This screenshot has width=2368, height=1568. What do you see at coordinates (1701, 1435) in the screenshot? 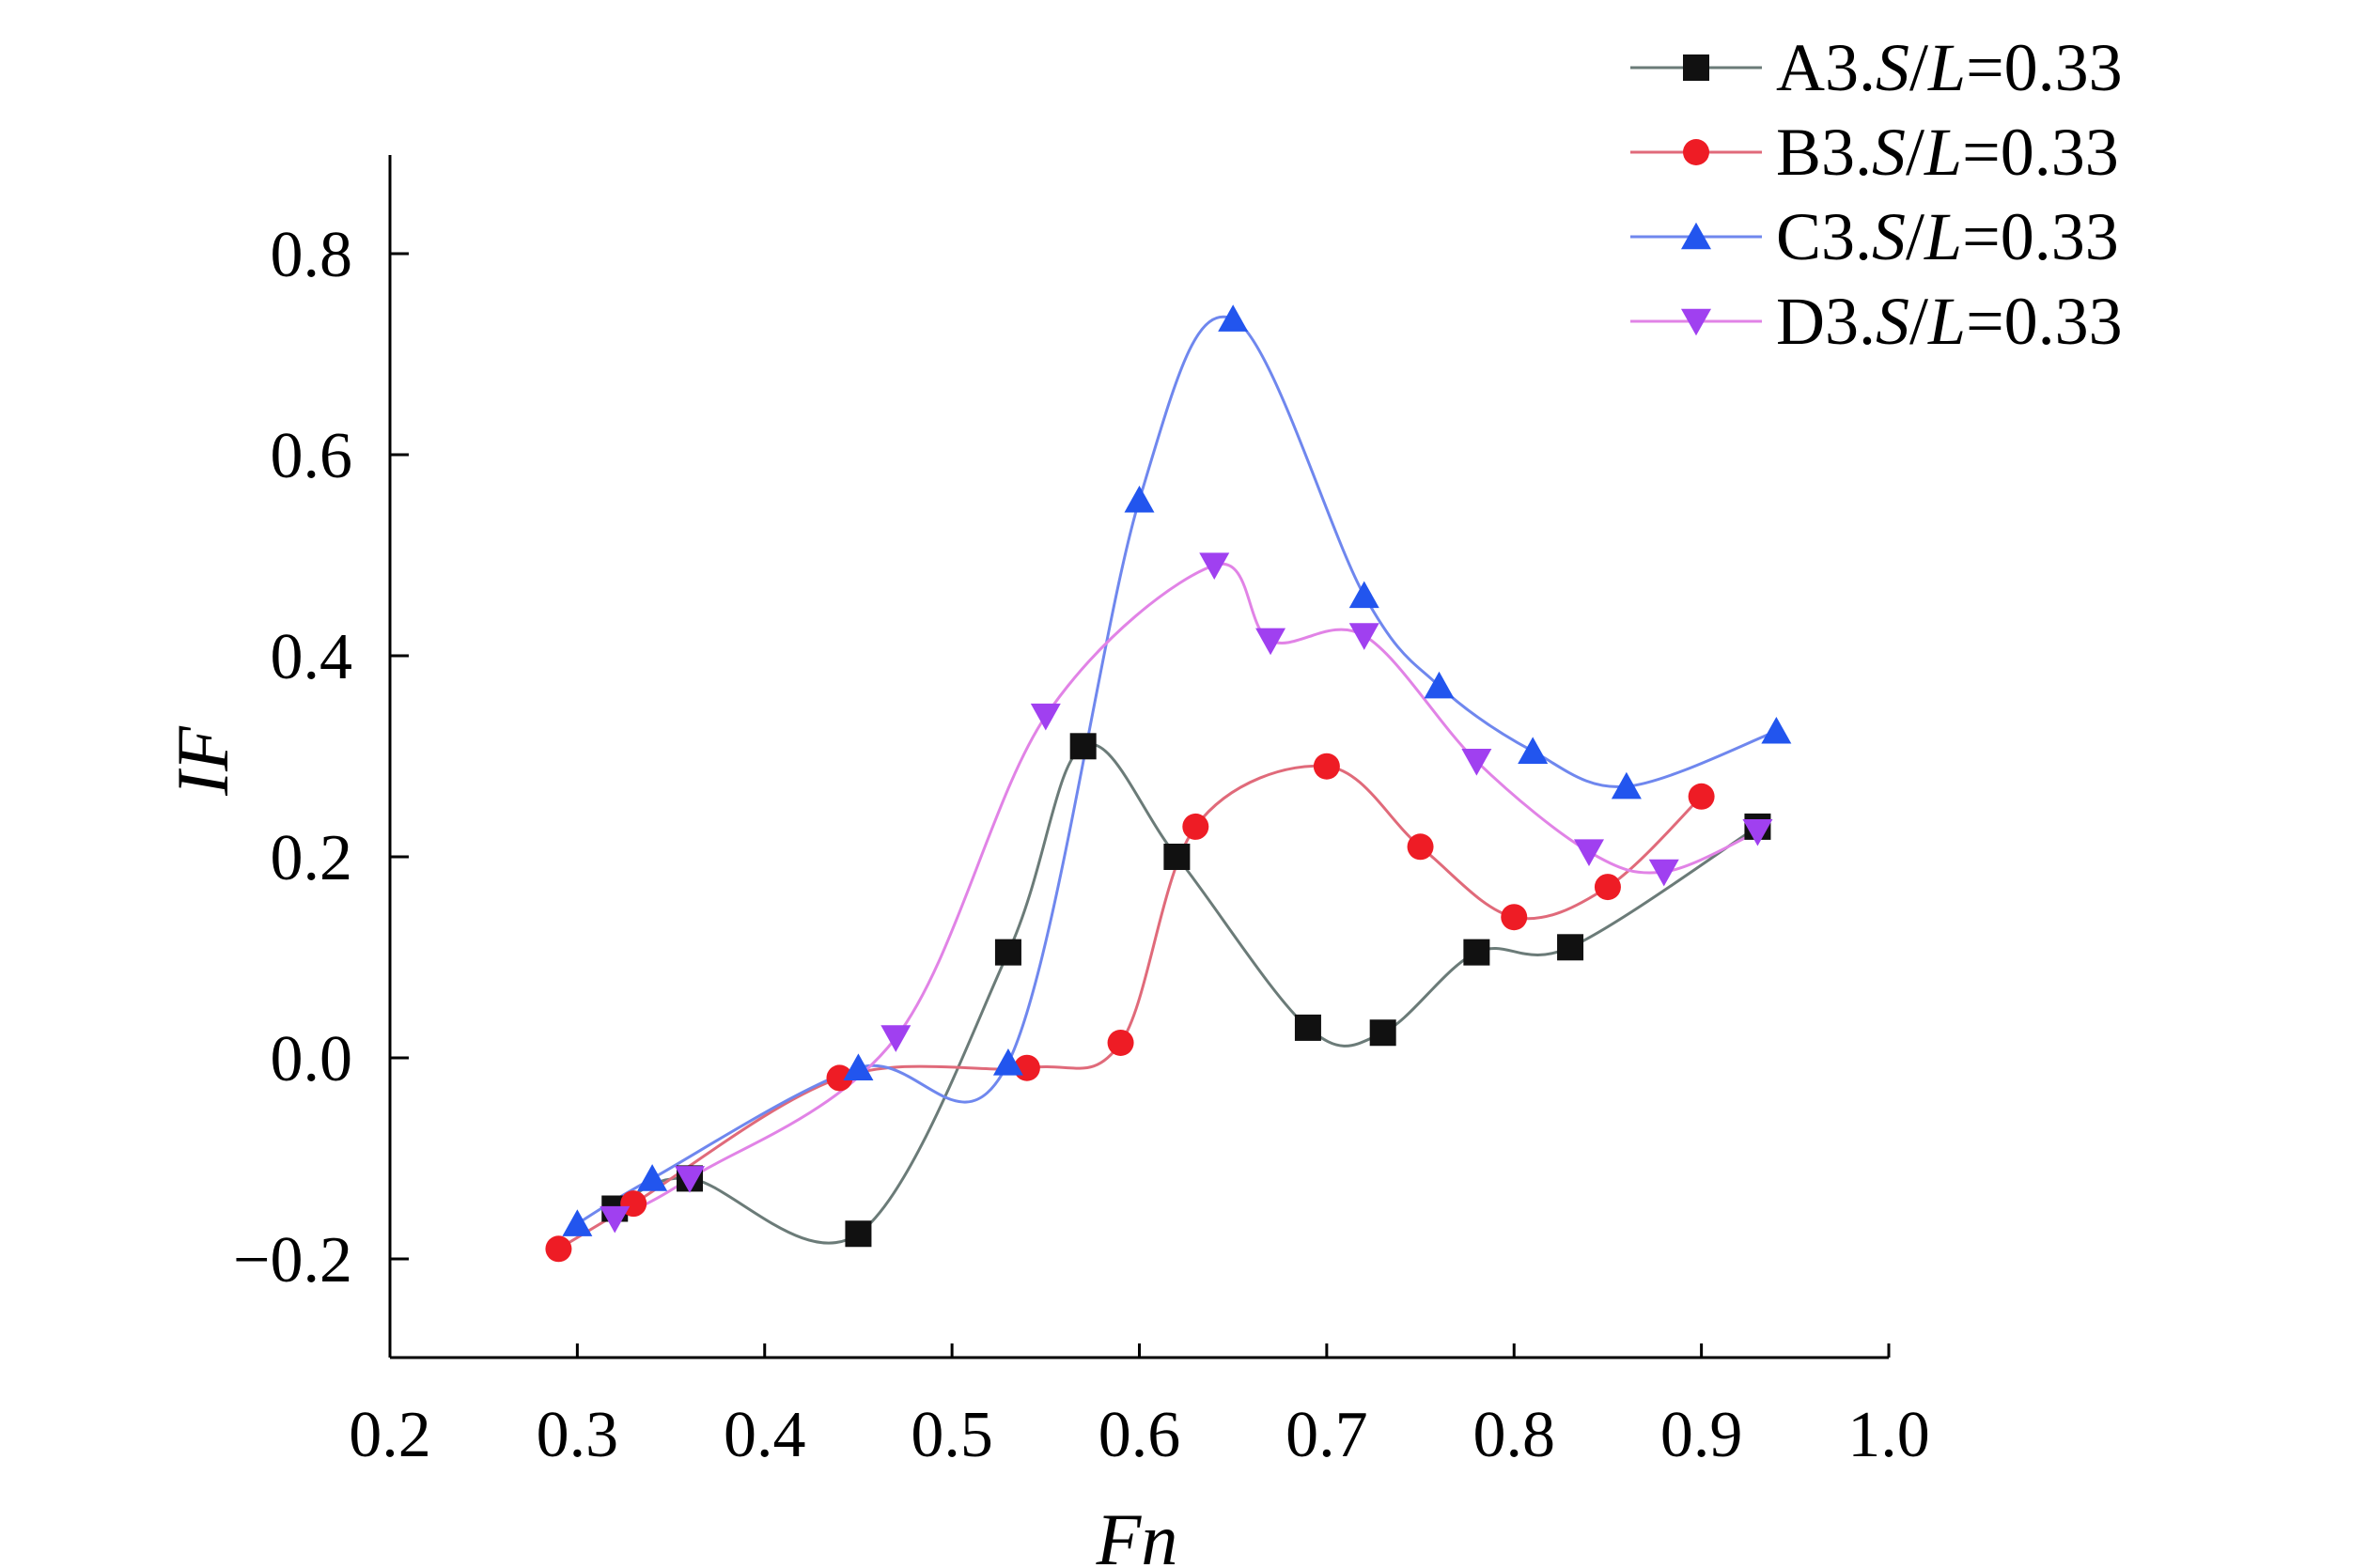
I see `x-tick-label: 0.9` at bounding box center [1701, 1435].